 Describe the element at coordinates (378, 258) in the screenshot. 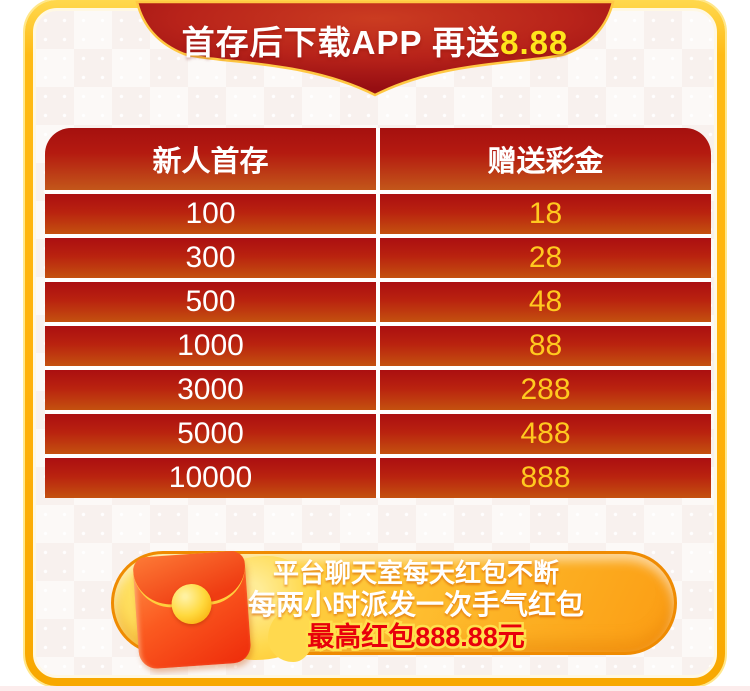

I see `table-row: 300 28` at that location.